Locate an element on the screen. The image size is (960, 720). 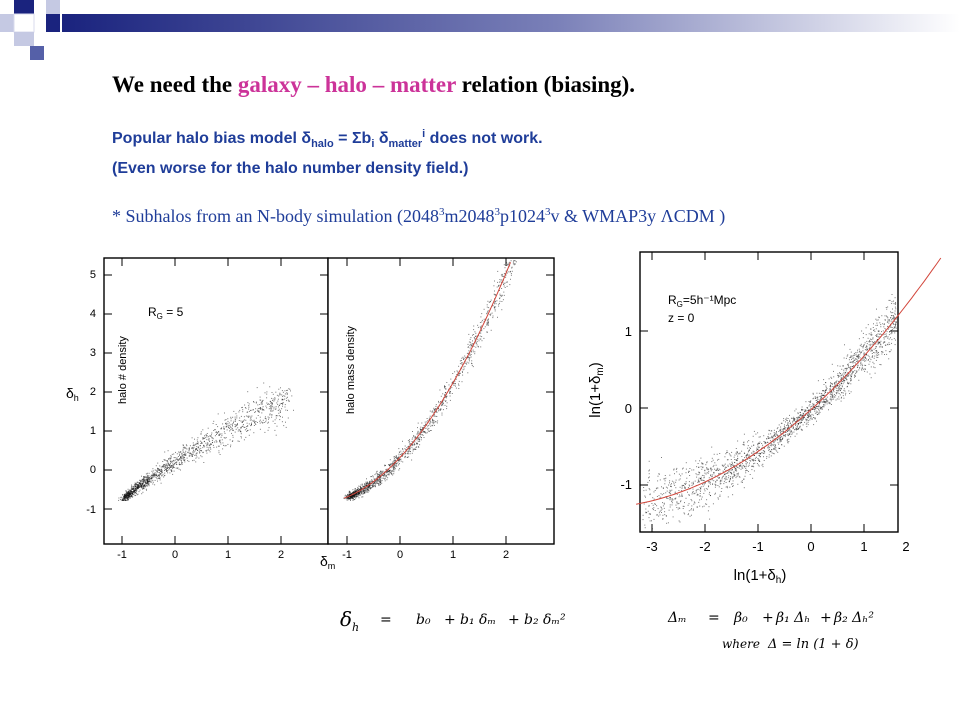
eq-right-plus: + is located at coordinates (768, 618).